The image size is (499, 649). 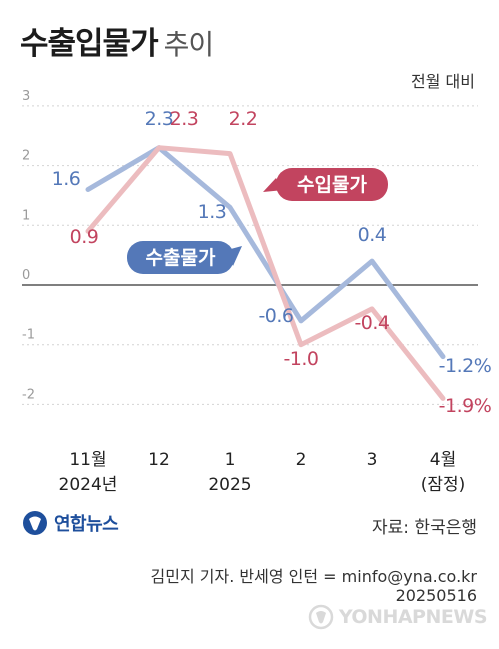 I want to click on x-tick-sublabel-2: 2025, so click(x=229, y=485).